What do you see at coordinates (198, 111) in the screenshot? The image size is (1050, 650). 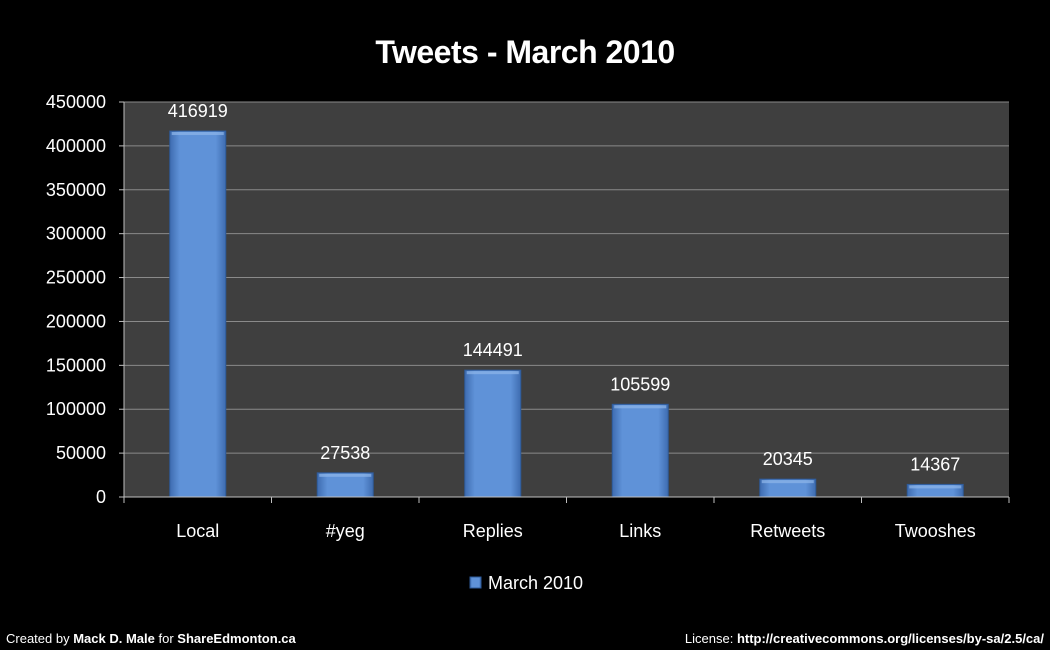 I see `data-label: 416919` at bounding box center [198, 111].